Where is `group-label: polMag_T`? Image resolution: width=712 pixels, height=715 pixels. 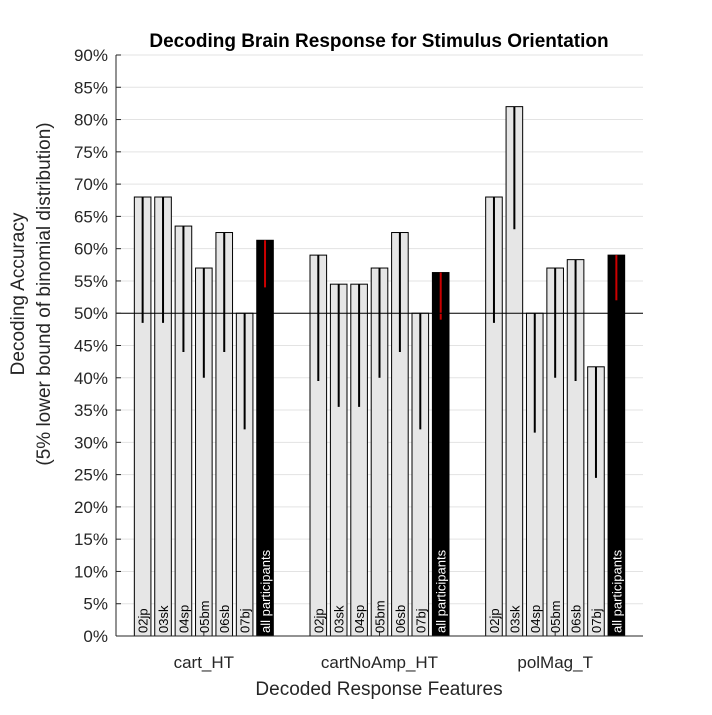 group-label: polMag_T is located at coordinates (555, 662).